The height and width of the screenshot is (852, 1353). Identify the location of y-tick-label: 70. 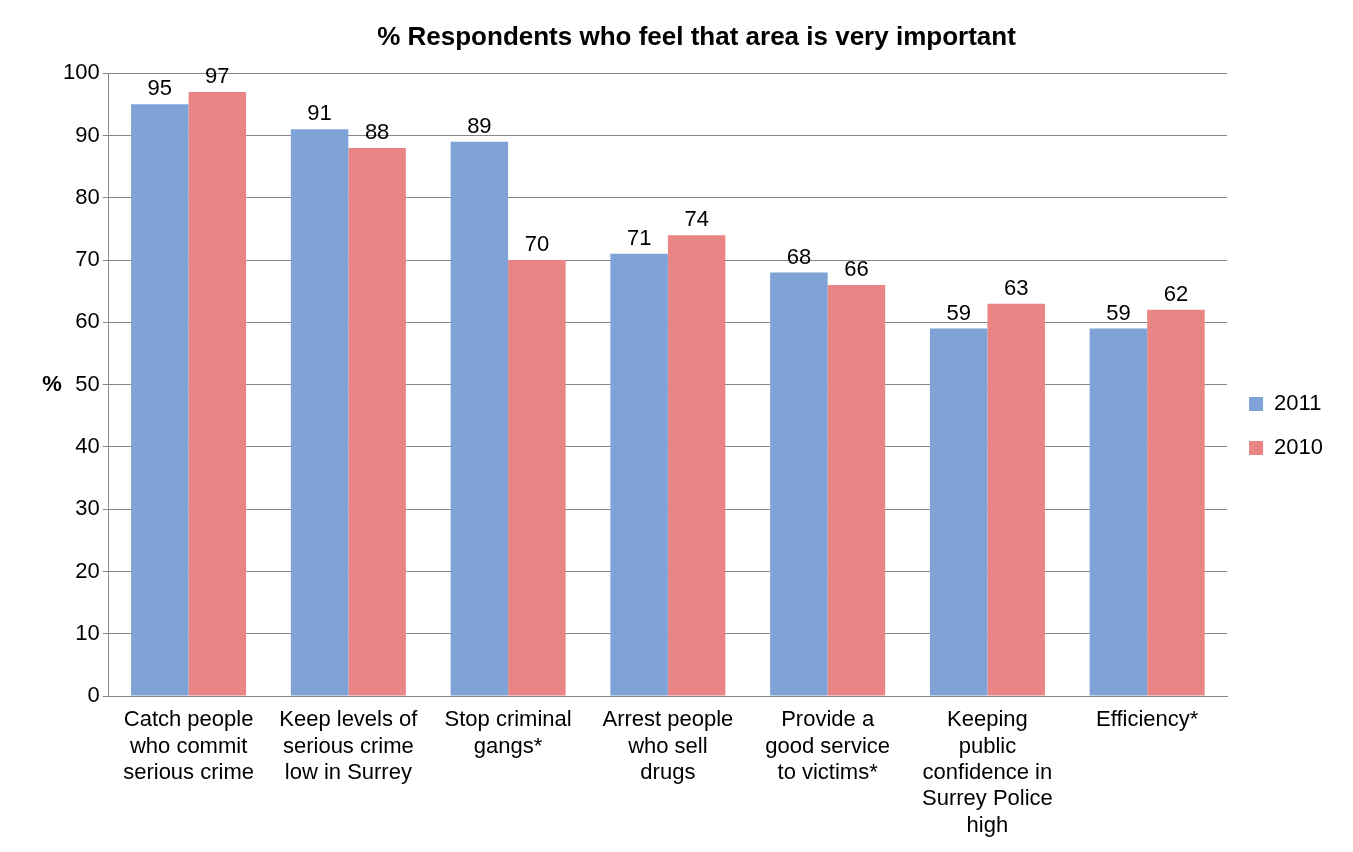
(87, 259).